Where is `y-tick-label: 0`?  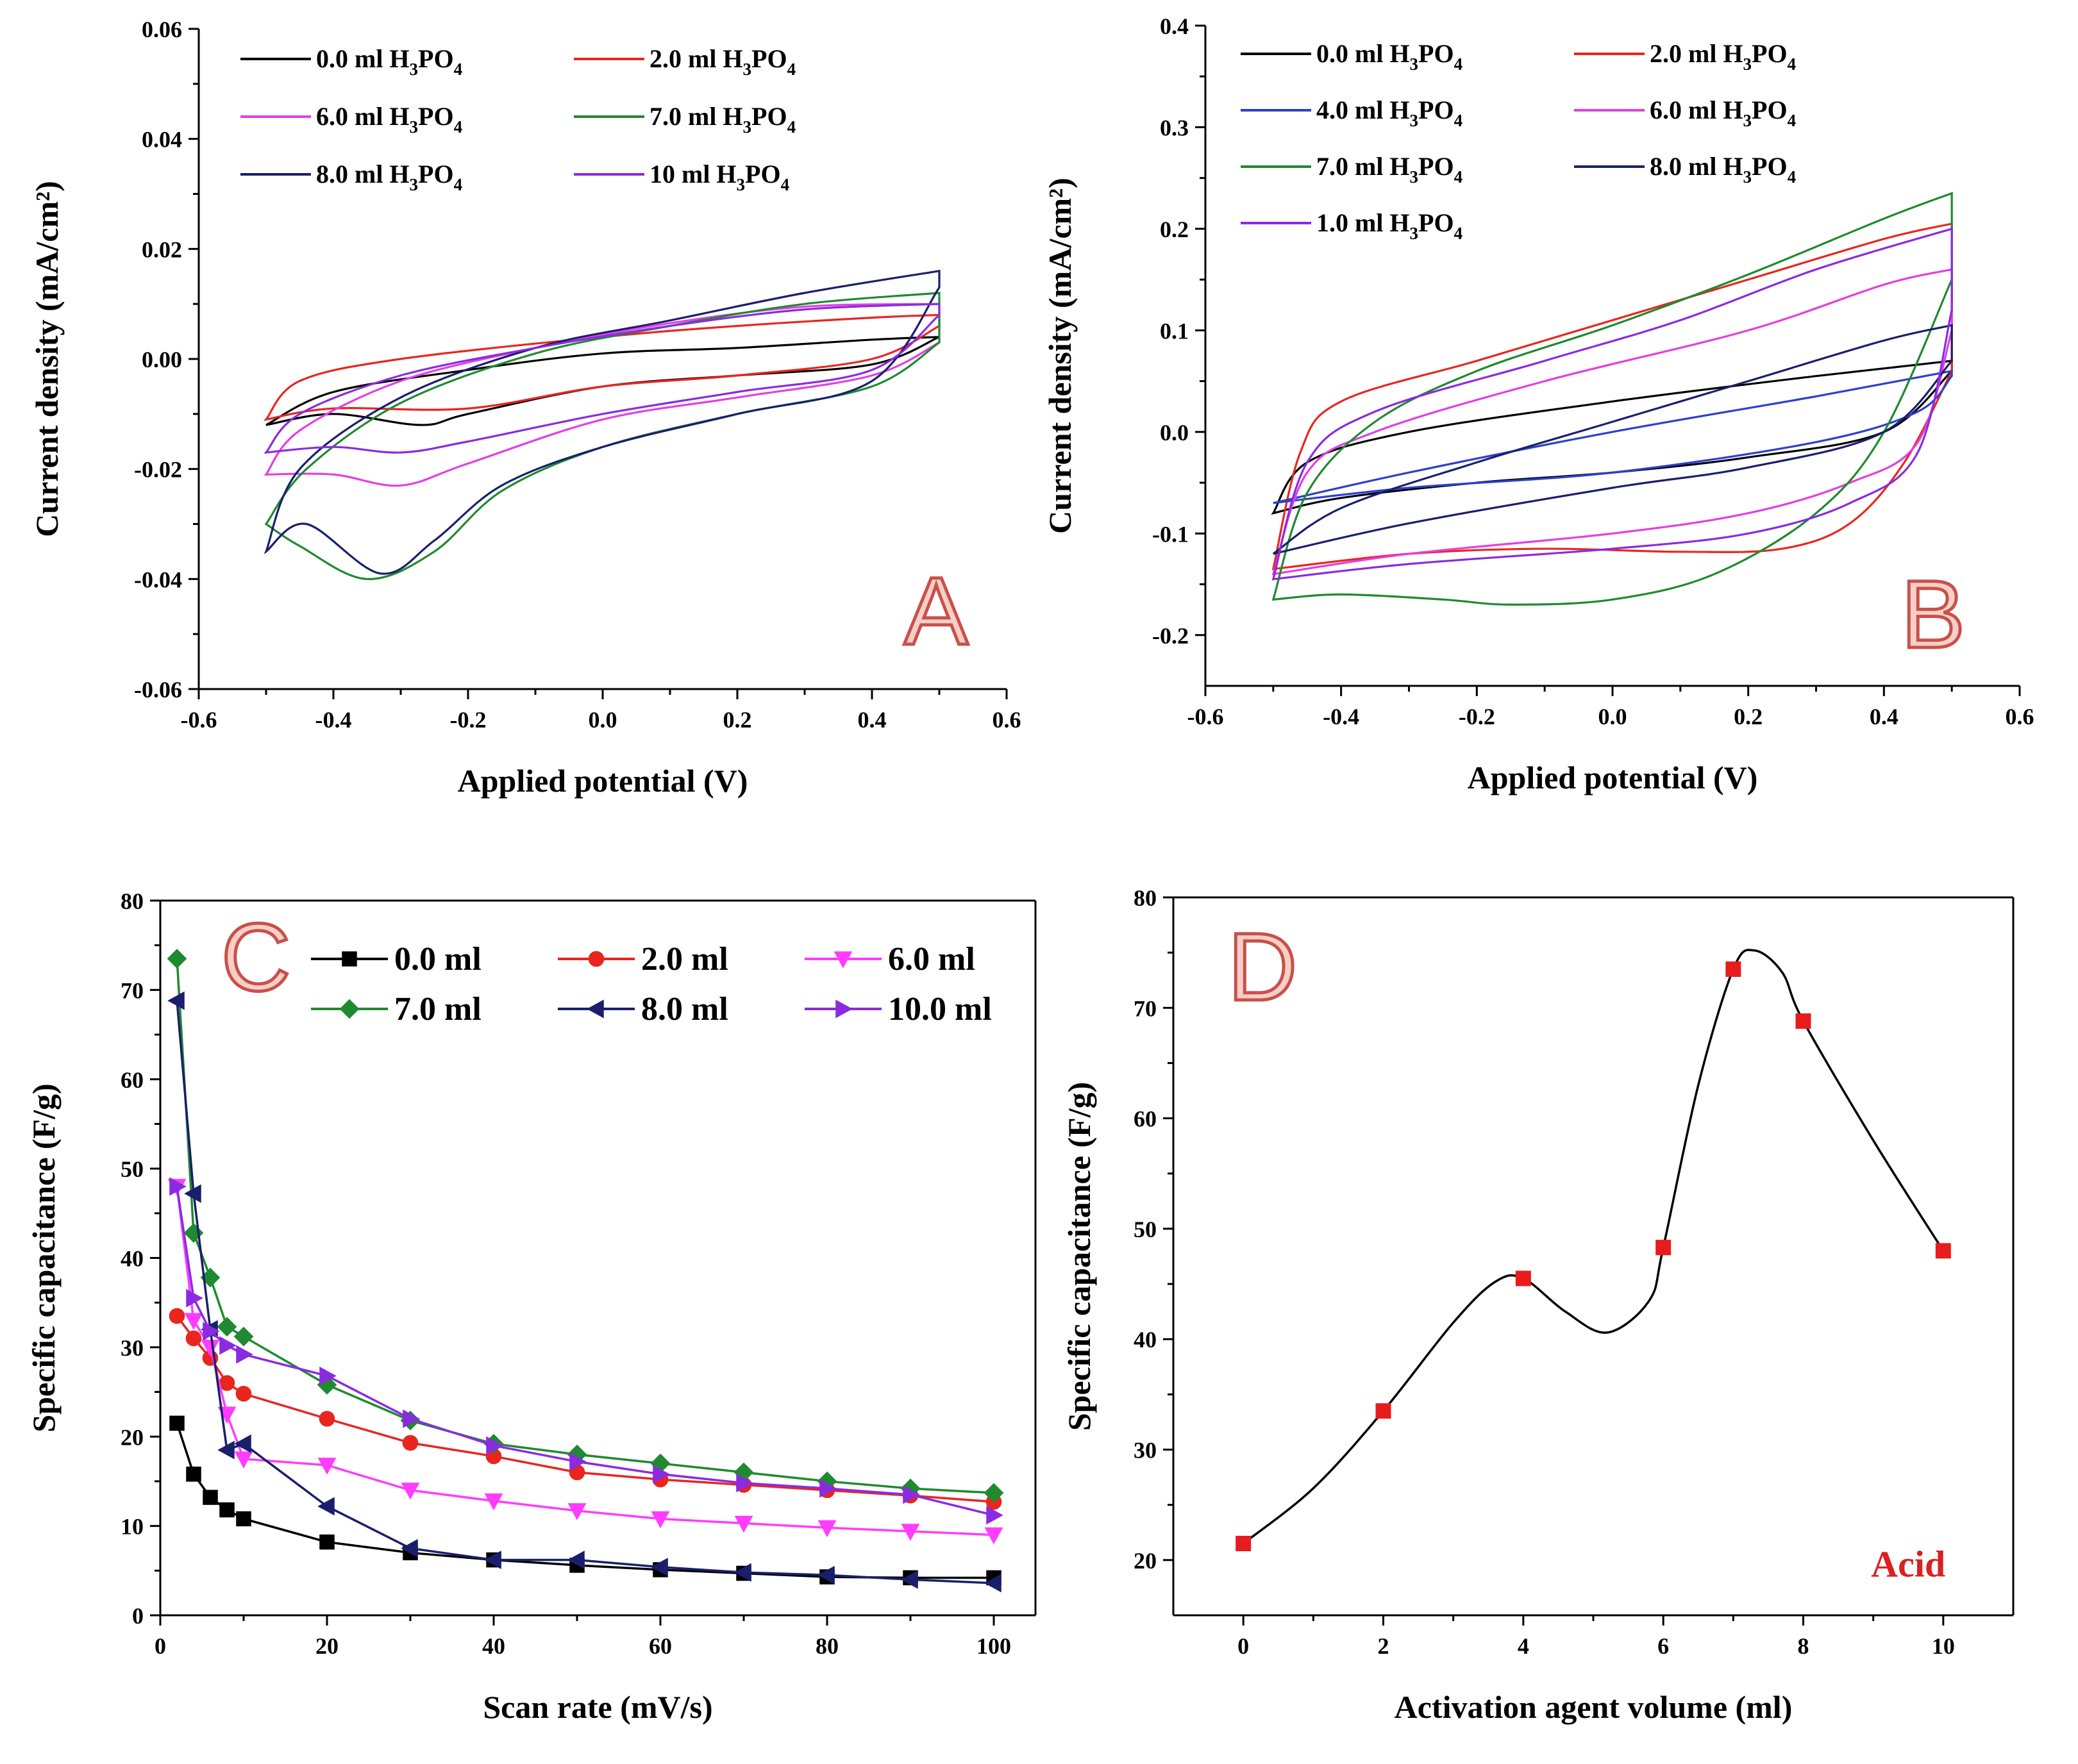
y-tick-label: 0 is located at coordinates (138, 1616).